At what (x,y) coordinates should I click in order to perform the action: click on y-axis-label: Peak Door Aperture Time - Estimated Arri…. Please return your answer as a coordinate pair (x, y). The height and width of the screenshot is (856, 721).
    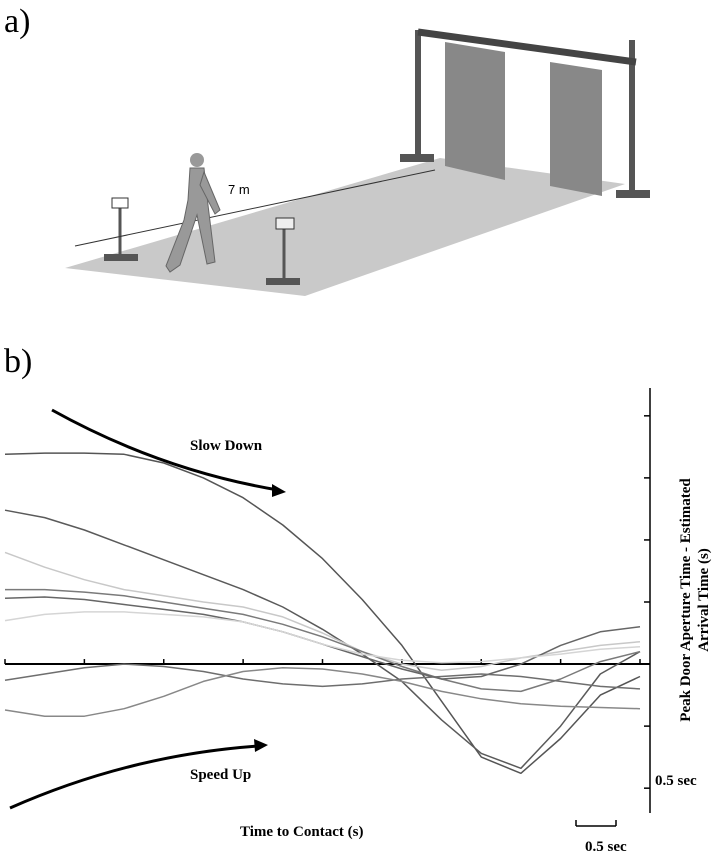
    Looking at the image, I should click on (695, 600).